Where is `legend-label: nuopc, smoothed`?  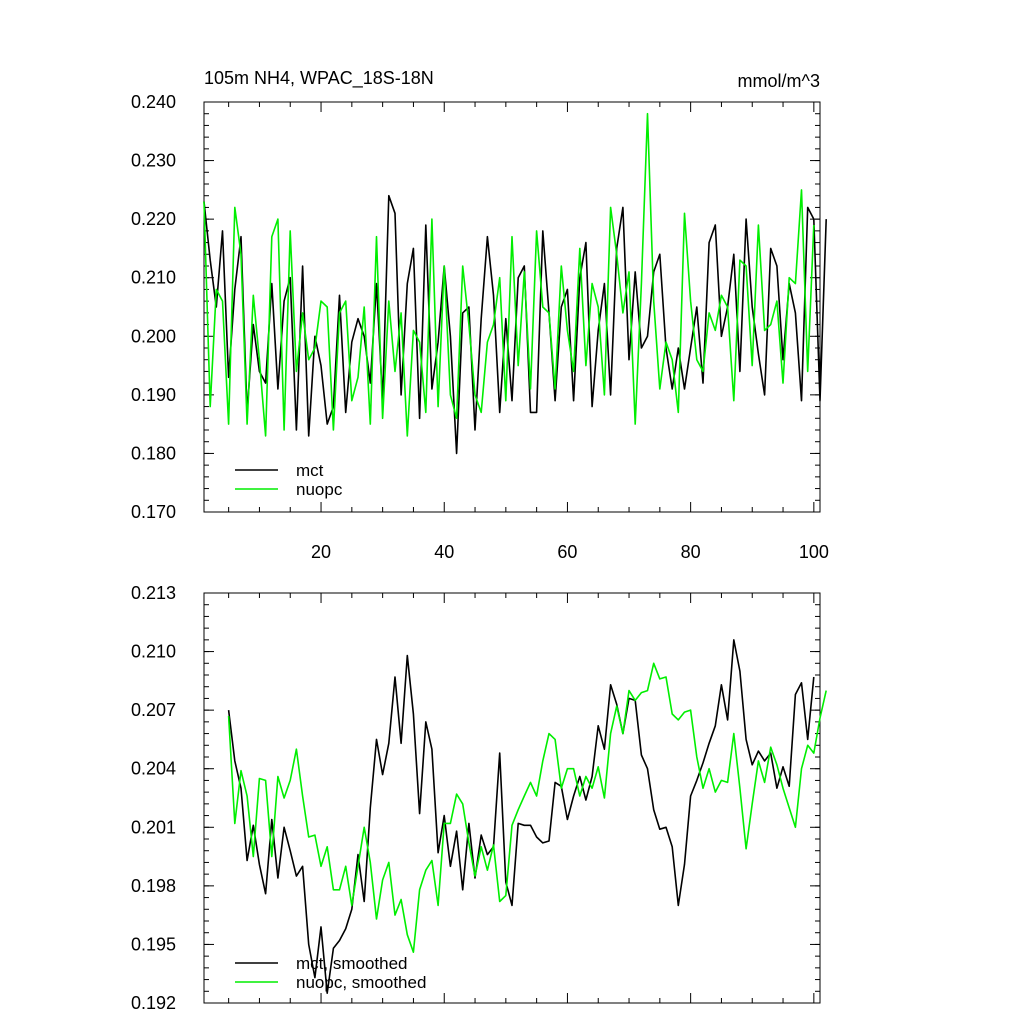
legend-label: nuopc, smoothed is located at coordinates (361, 982).